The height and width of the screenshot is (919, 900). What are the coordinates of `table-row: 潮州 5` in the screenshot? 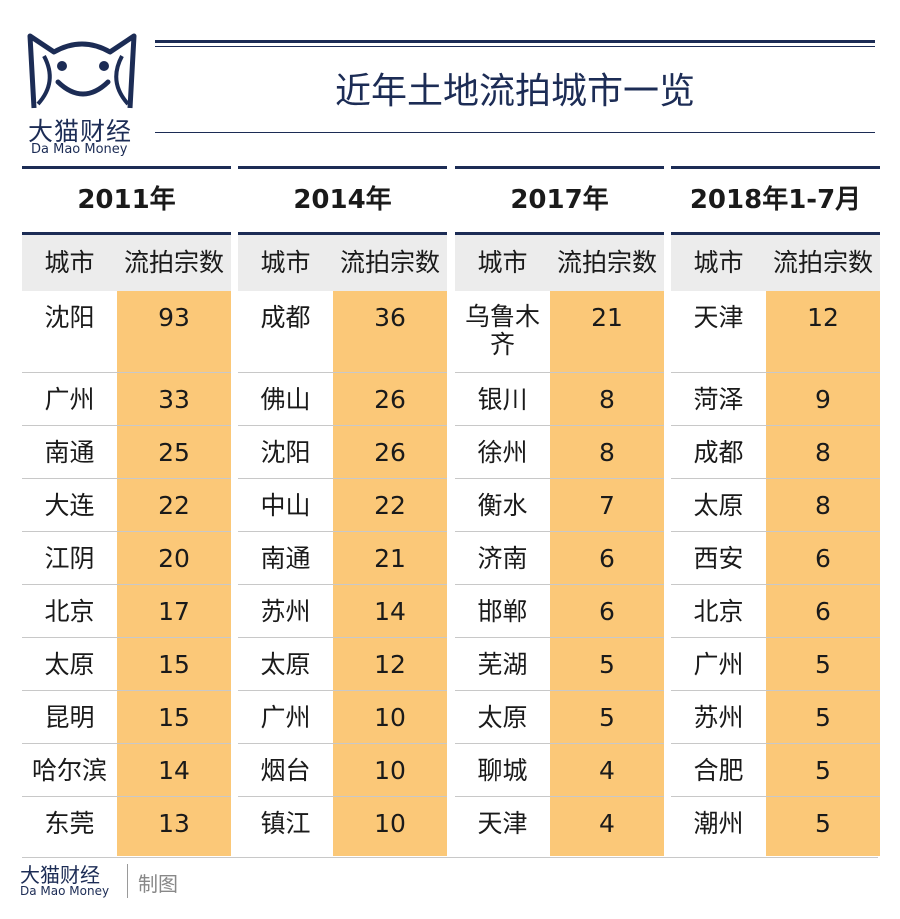 It's located at (775, 826).